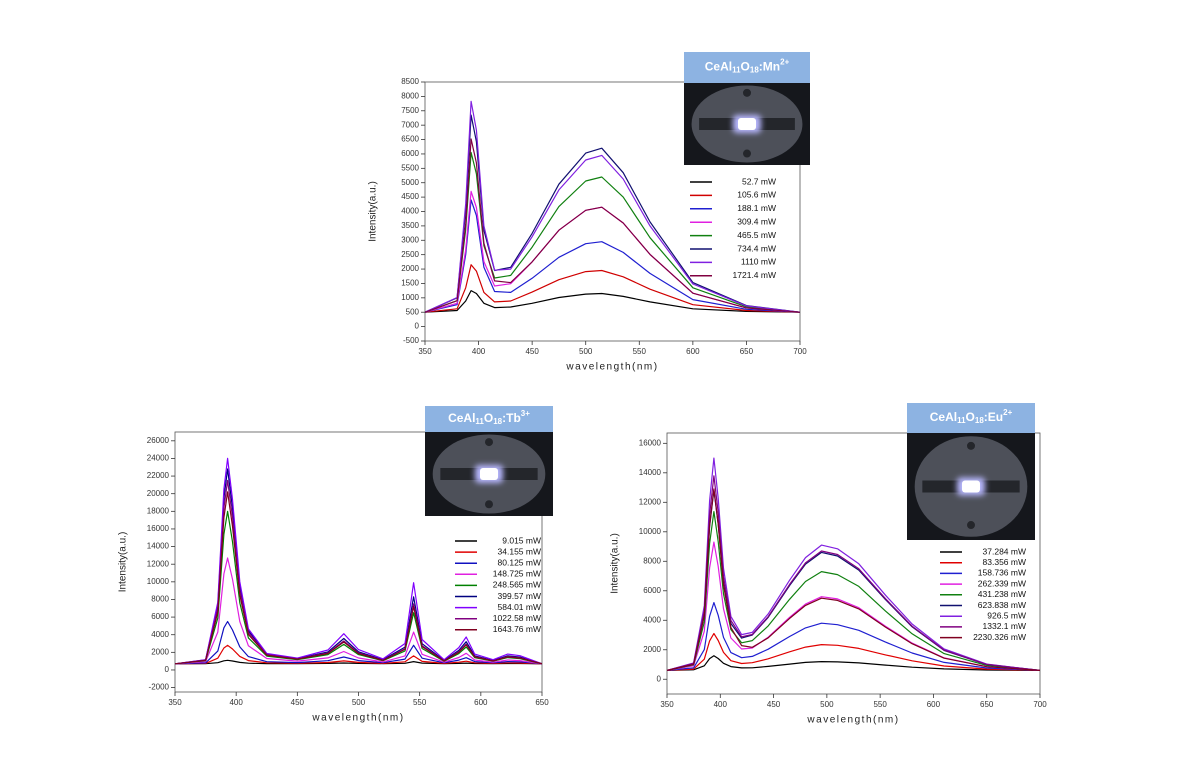  What do you see at coordinates (1002, 594) in the screenshot?
I see `legend-label: 431.238 mW` at bounding box center [1002, 594].